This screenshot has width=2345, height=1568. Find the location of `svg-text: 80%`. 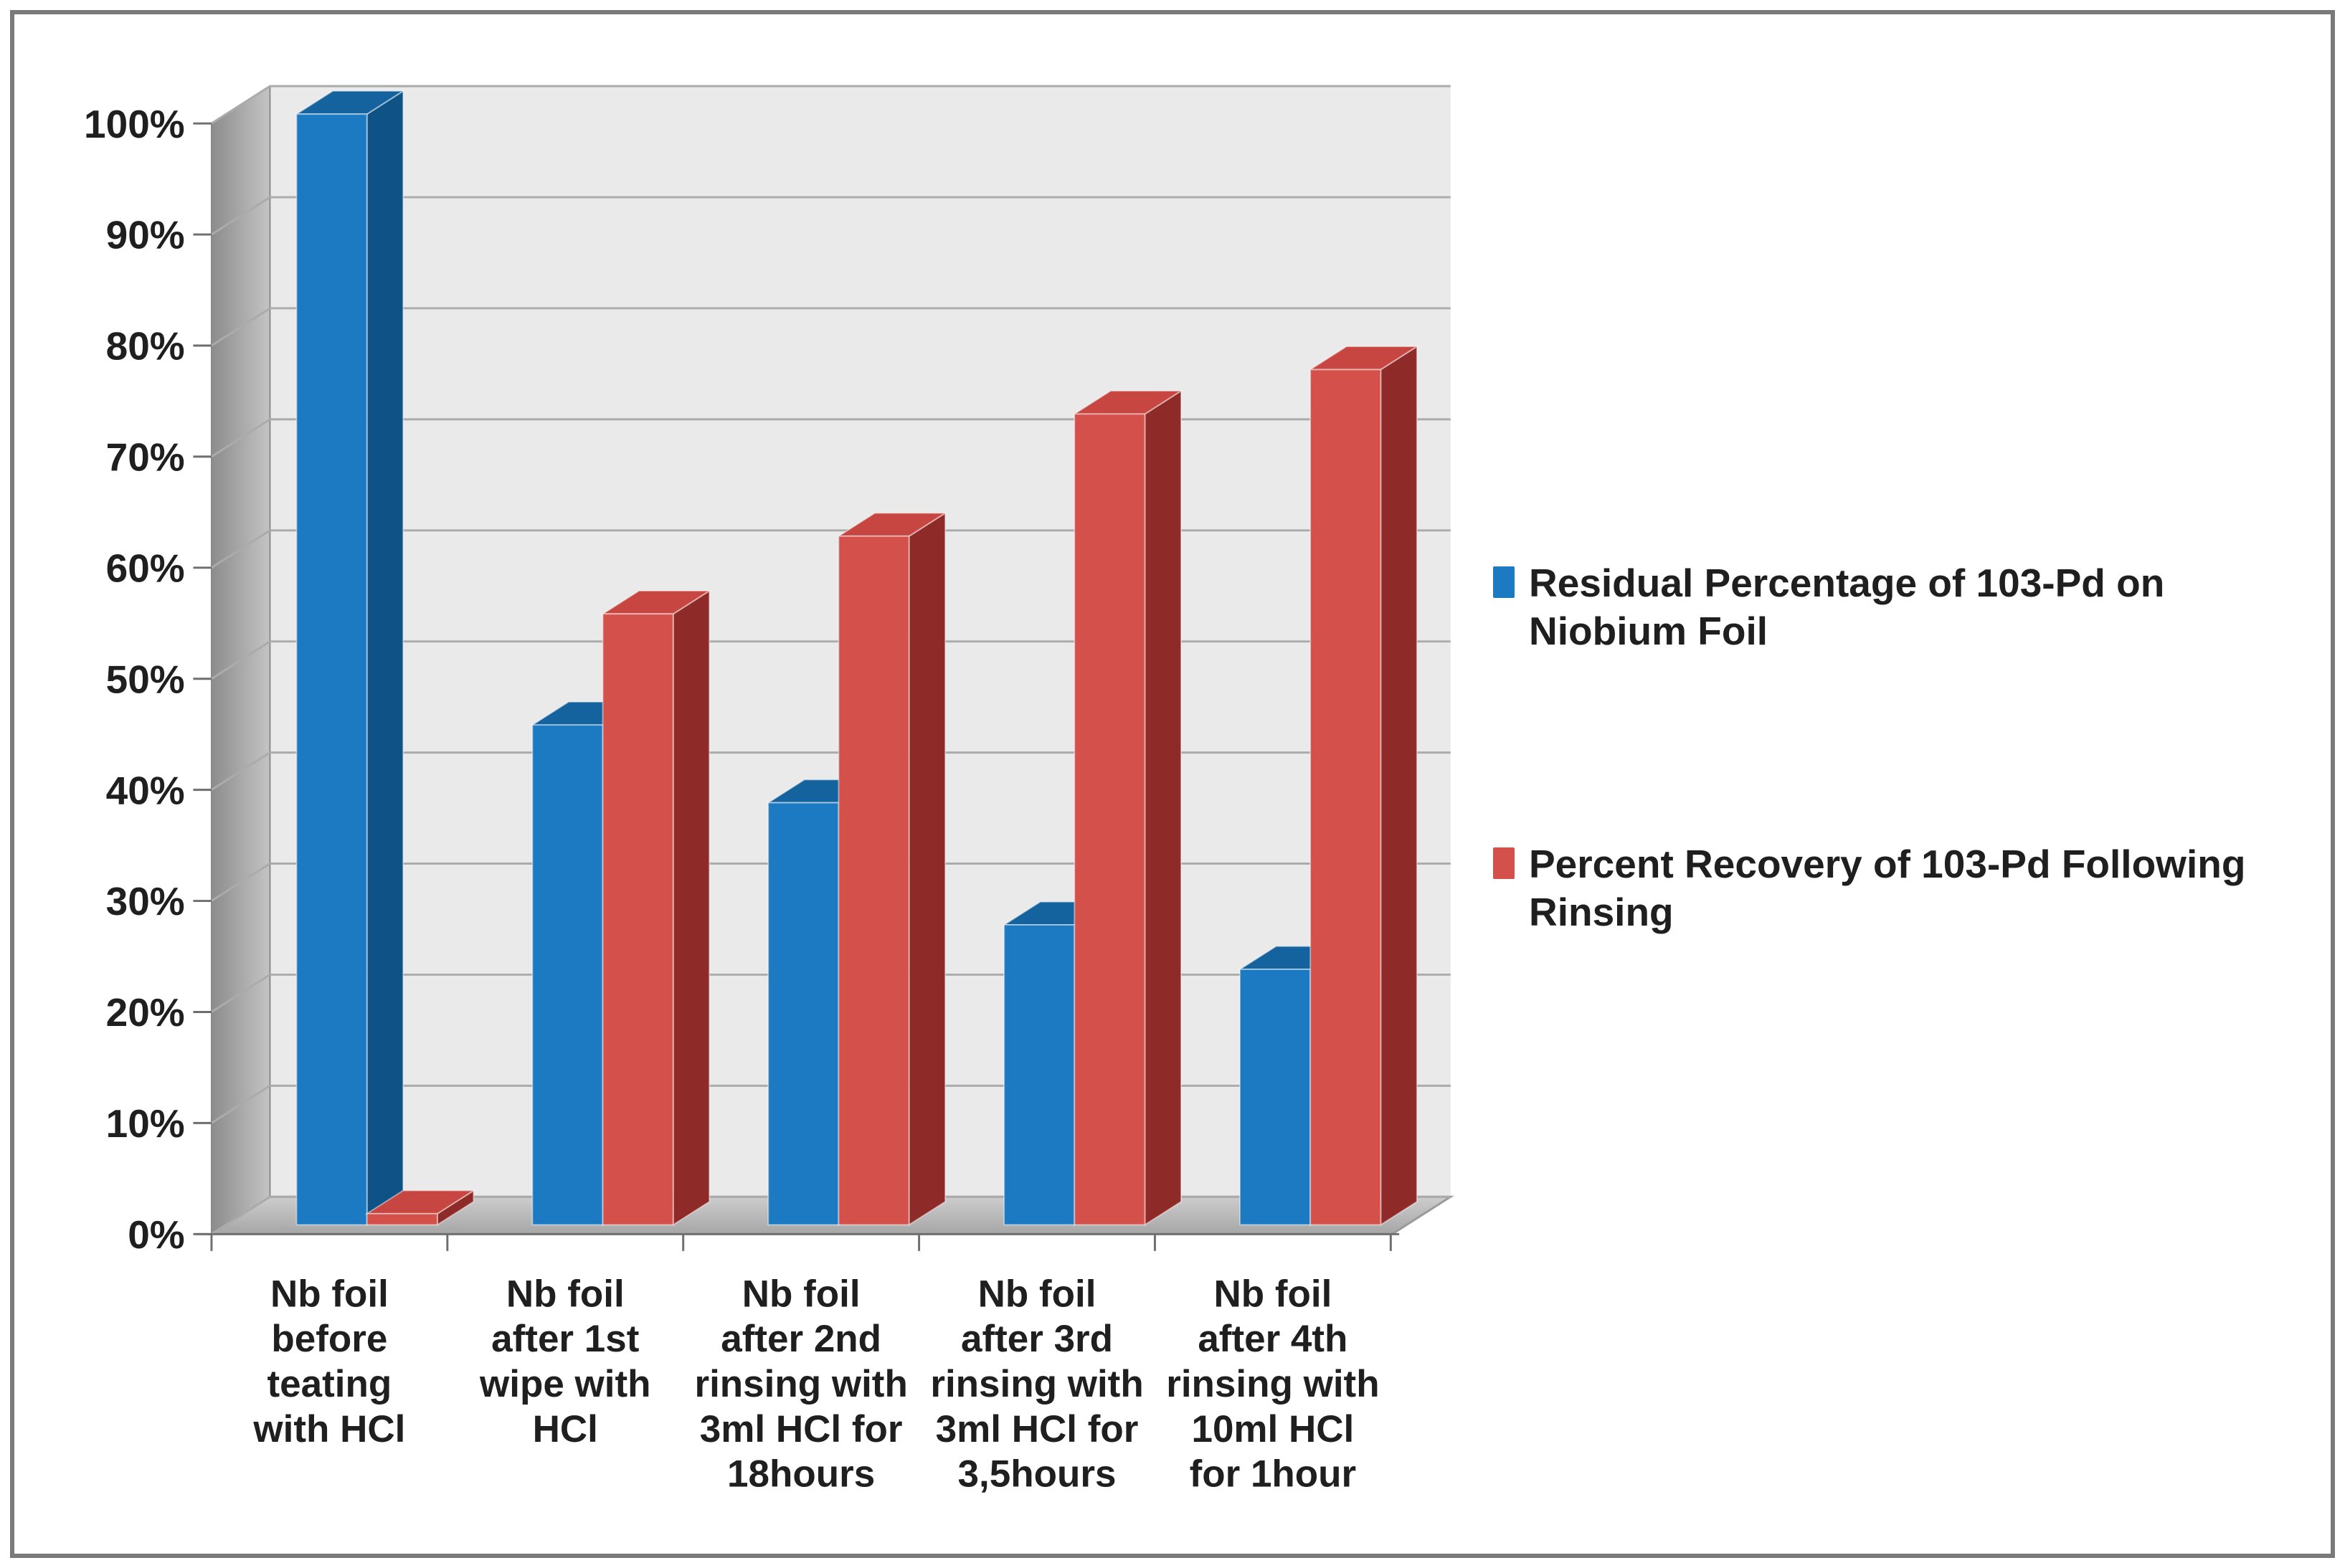

svg-text: 80% is located at coordinates (145, 346).